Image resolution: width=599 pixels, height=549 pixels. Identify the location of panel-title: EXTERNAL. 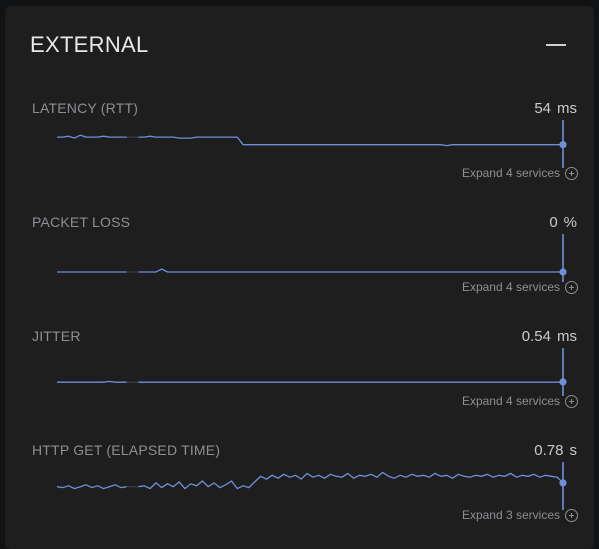
(89, 44).